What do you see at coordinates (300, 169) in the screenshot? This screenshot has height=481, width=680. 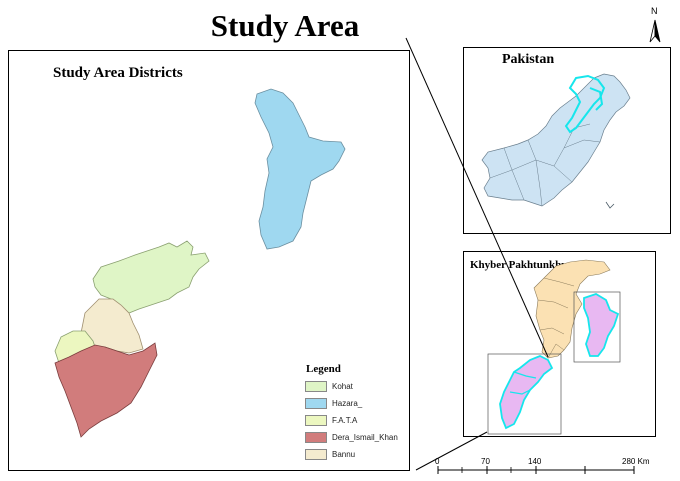 I see `district-hazara` at bounding box center [300, 169].